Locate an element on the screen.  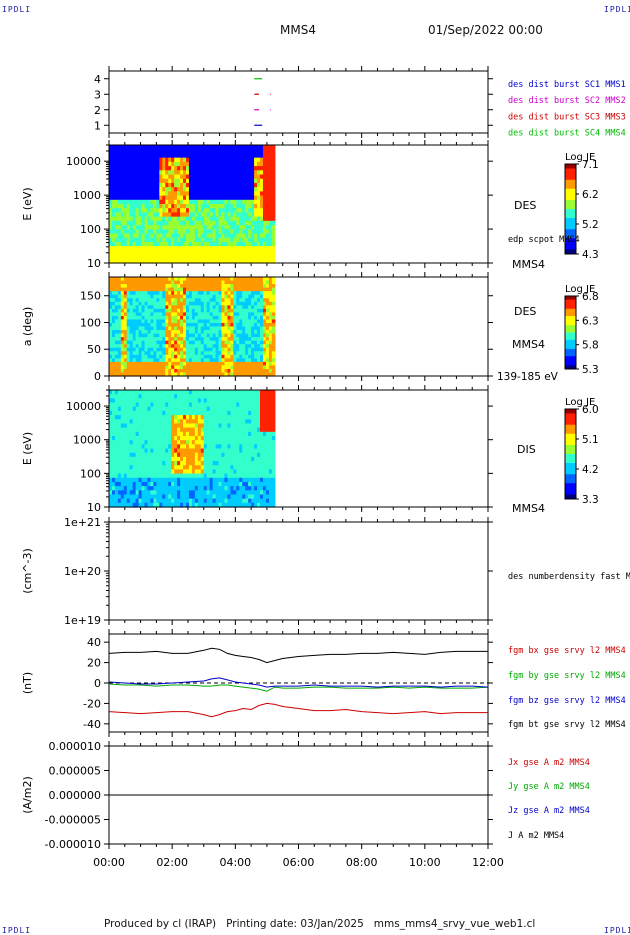
dis_energy-ytick-label: 100 is located at coordinates (90, 473).